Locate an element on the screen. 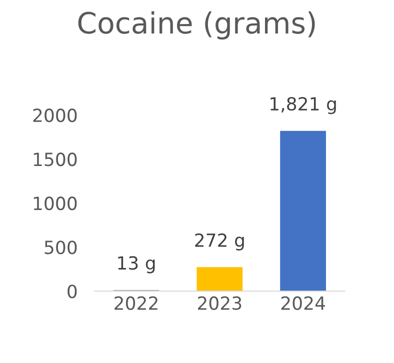 The image size is (394, 363). y-tick-label: 2000 is located at coordinates (55, 115).